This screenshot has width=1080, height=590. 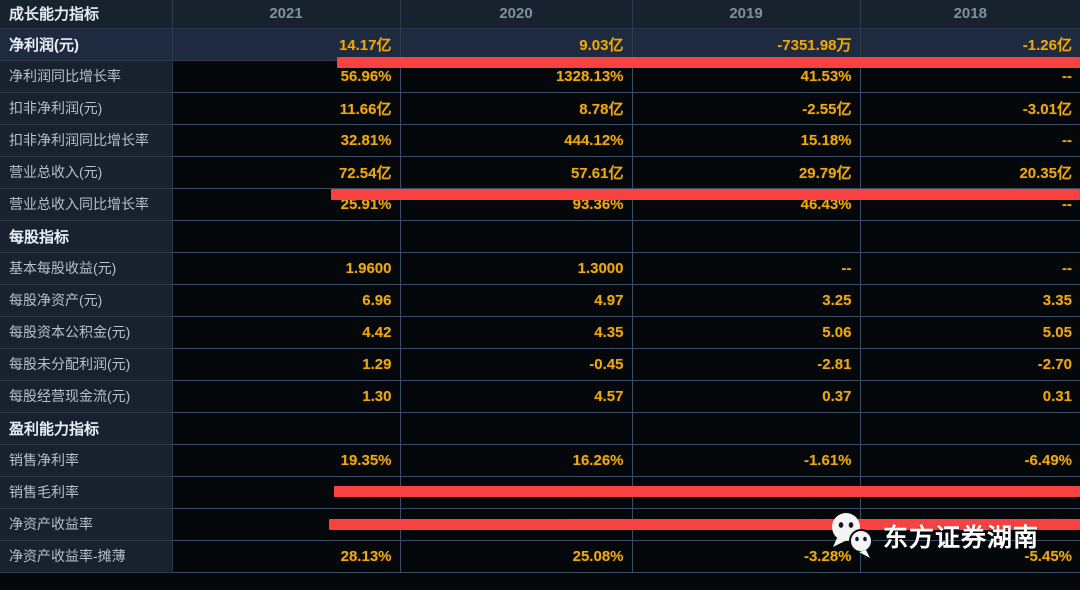 I want to click on row-label: 销售毛利率, so click(x=86, y=492).